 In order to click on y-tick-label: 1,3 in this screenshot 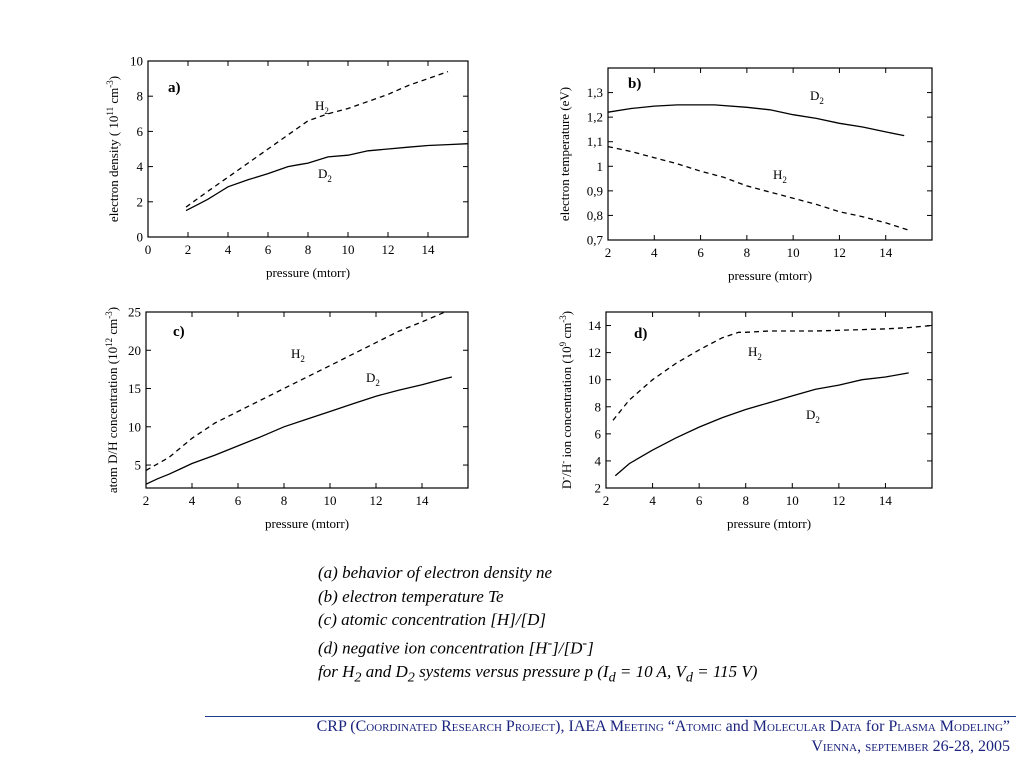, I will do `click(595, 92)`.